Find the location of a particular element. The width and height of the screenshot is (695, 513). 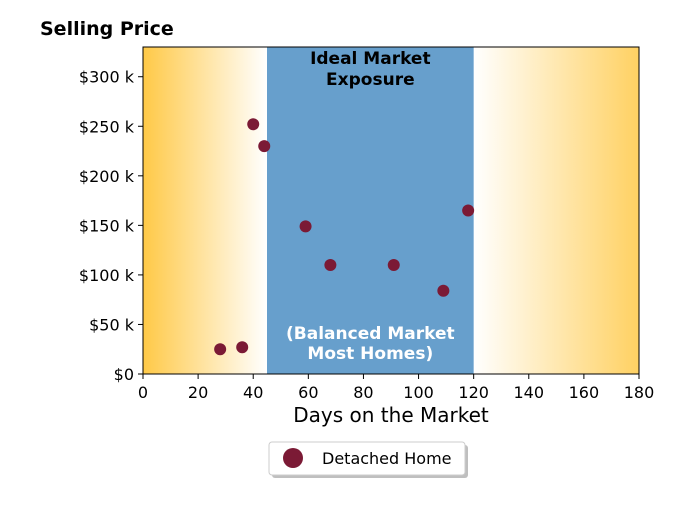

chart-title: Selling Price is located at coordinates (107, 29).